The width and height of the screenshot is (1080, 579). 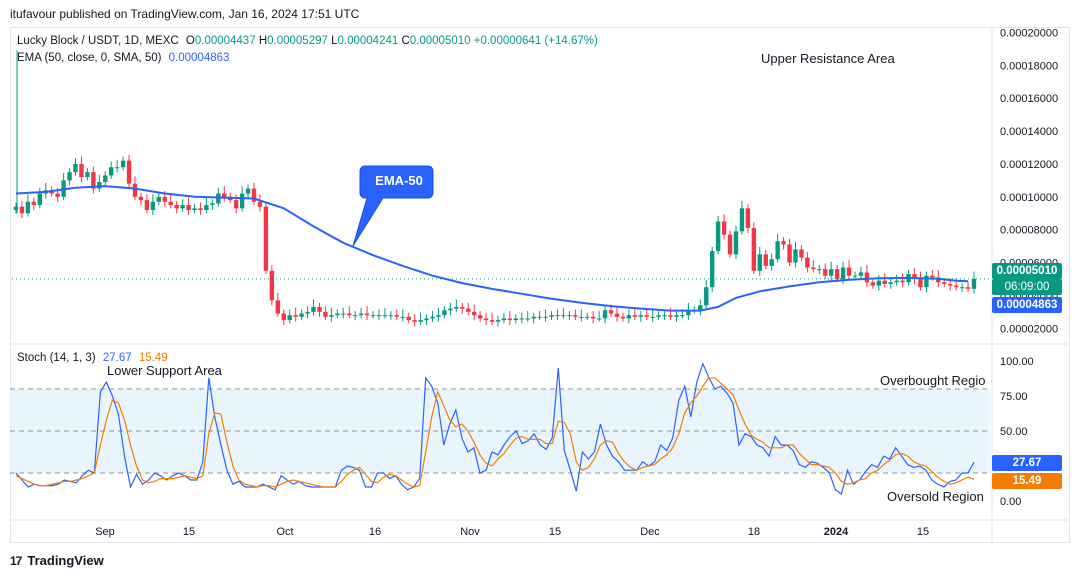 What do you see at coordinates (98, 41) in the screenshot?
I see `symbol-label: Lucky Block / USDT, 1D, MEXC` at bounding box center [98, 41].